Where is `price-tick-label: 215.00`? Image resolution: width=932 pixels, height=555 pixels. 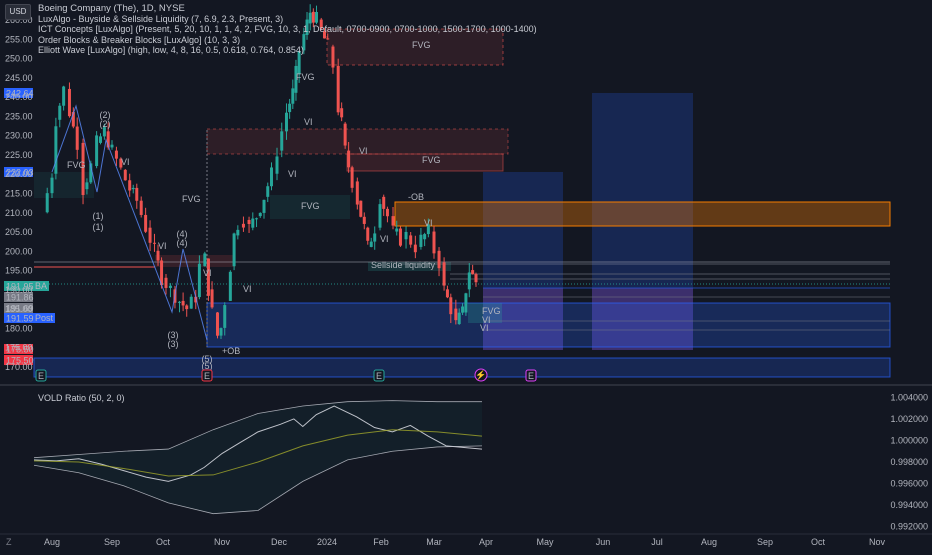 price-tick-label: 215.00 is located at coordinates (19, 194).